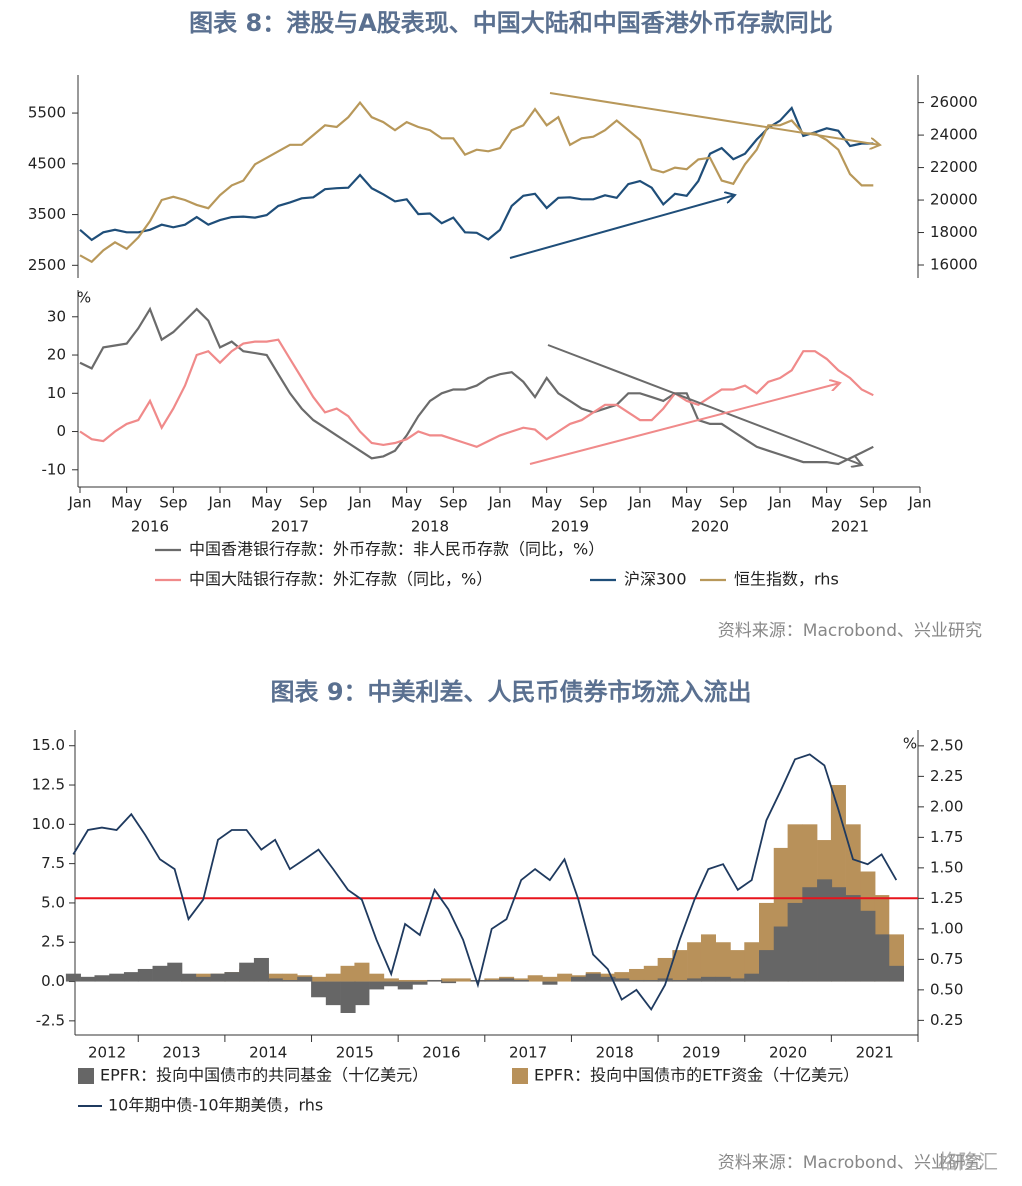 This screenshot has width=1022, height=1186. What do you see at coordinates (86, 1076) in the screenshot?
I see `legend-swatch` at bounding box center [86, 1076].